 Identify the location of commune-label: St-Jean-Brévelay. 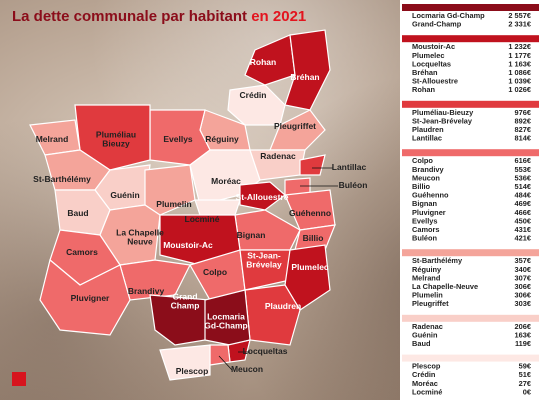
(264, 260).